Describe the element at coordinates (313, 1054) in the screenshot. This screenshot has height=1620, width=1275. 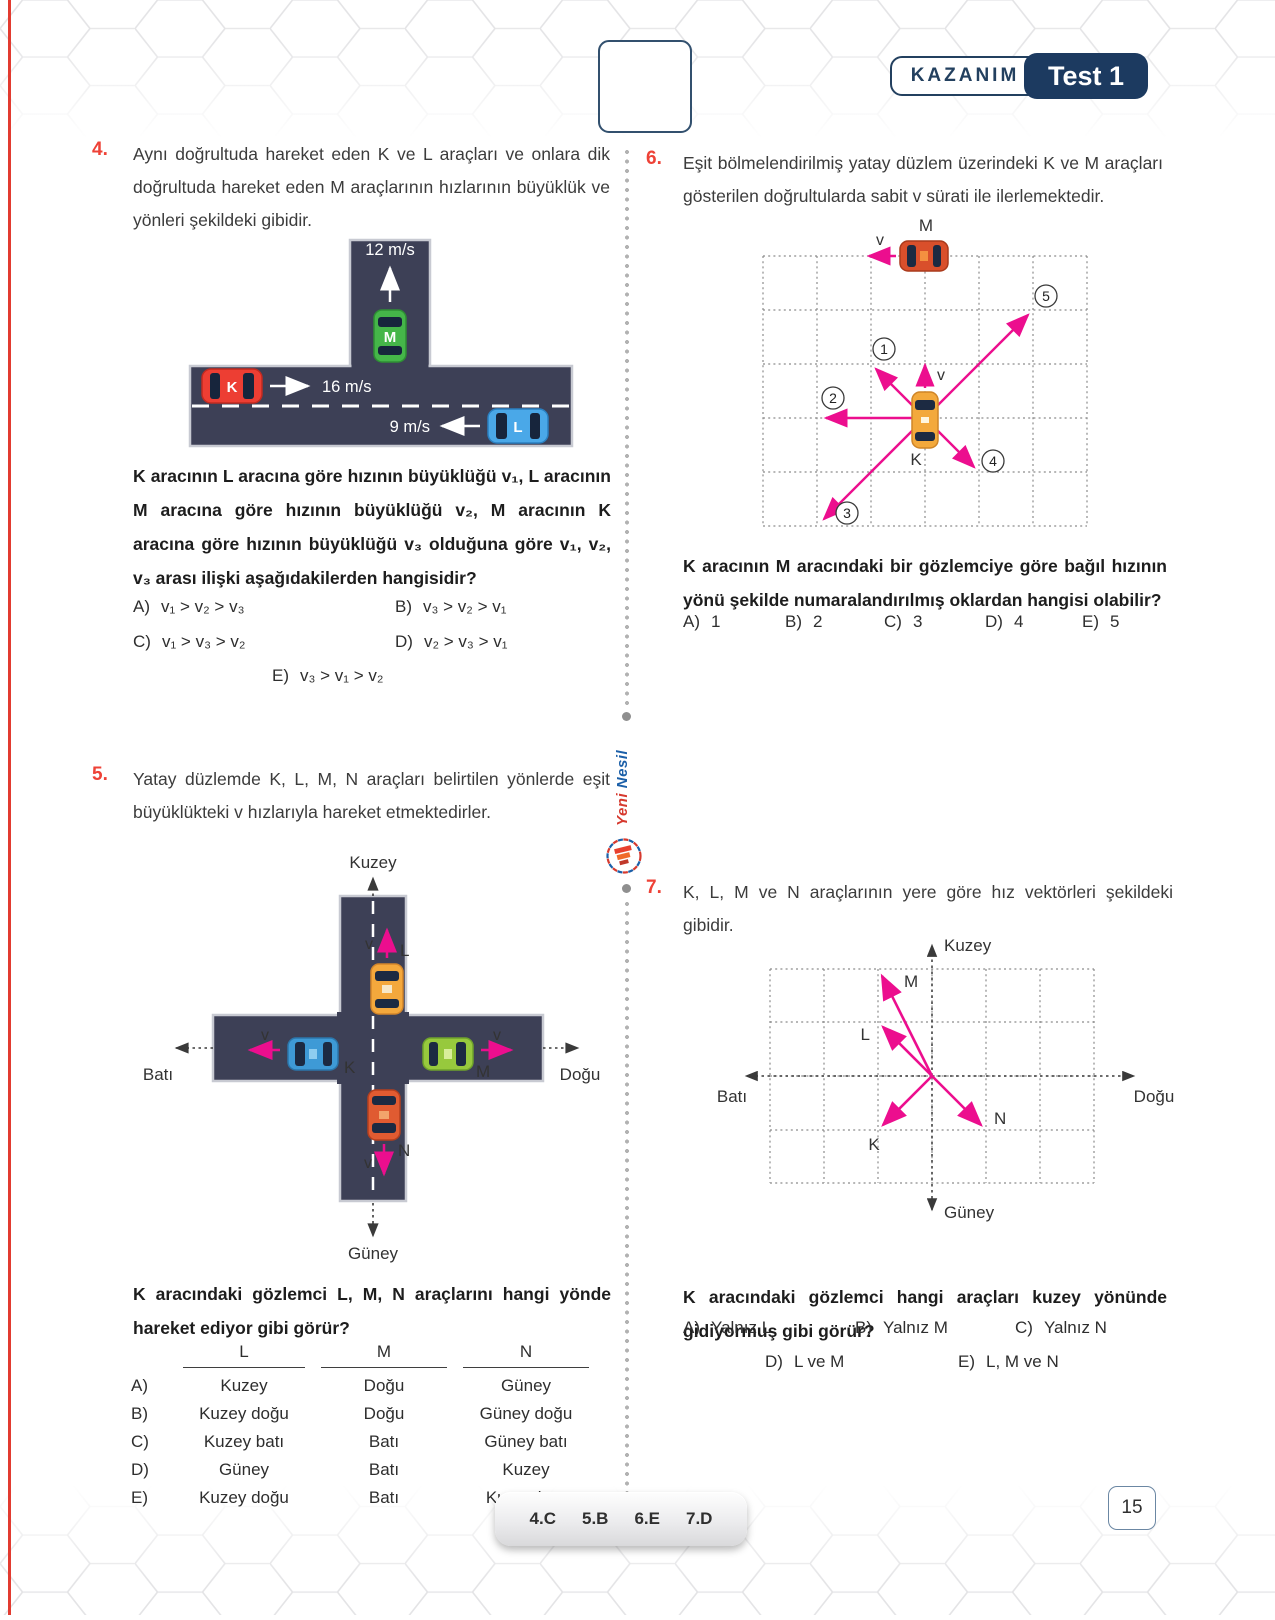
I see `car-k-blue` at that location.